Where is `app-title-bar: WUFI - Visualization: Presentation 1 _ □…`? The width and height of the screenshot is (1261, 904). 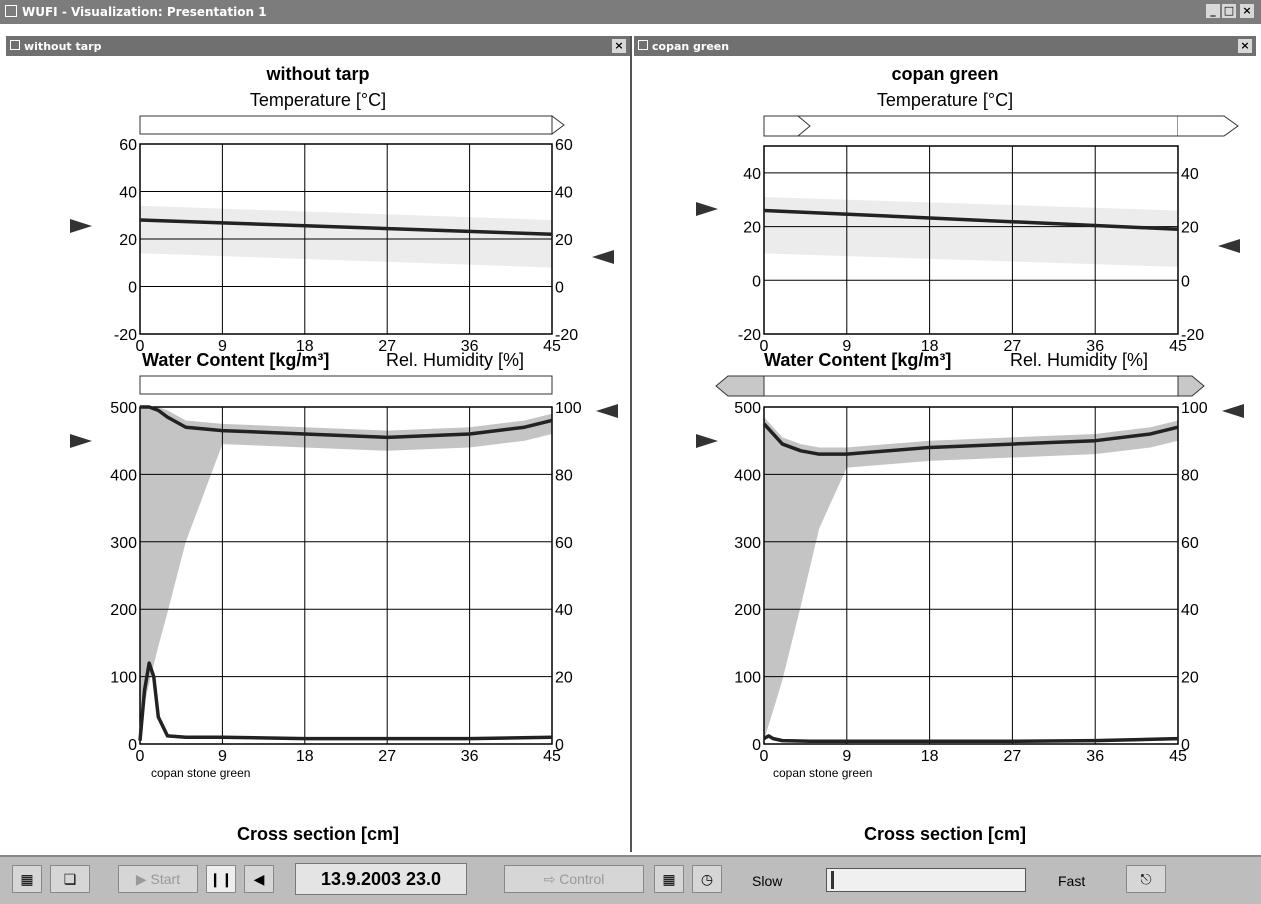 app-title-bar: WUFI - Visualization: Presentation 1 _ □… is located at coordinates (630, 12).